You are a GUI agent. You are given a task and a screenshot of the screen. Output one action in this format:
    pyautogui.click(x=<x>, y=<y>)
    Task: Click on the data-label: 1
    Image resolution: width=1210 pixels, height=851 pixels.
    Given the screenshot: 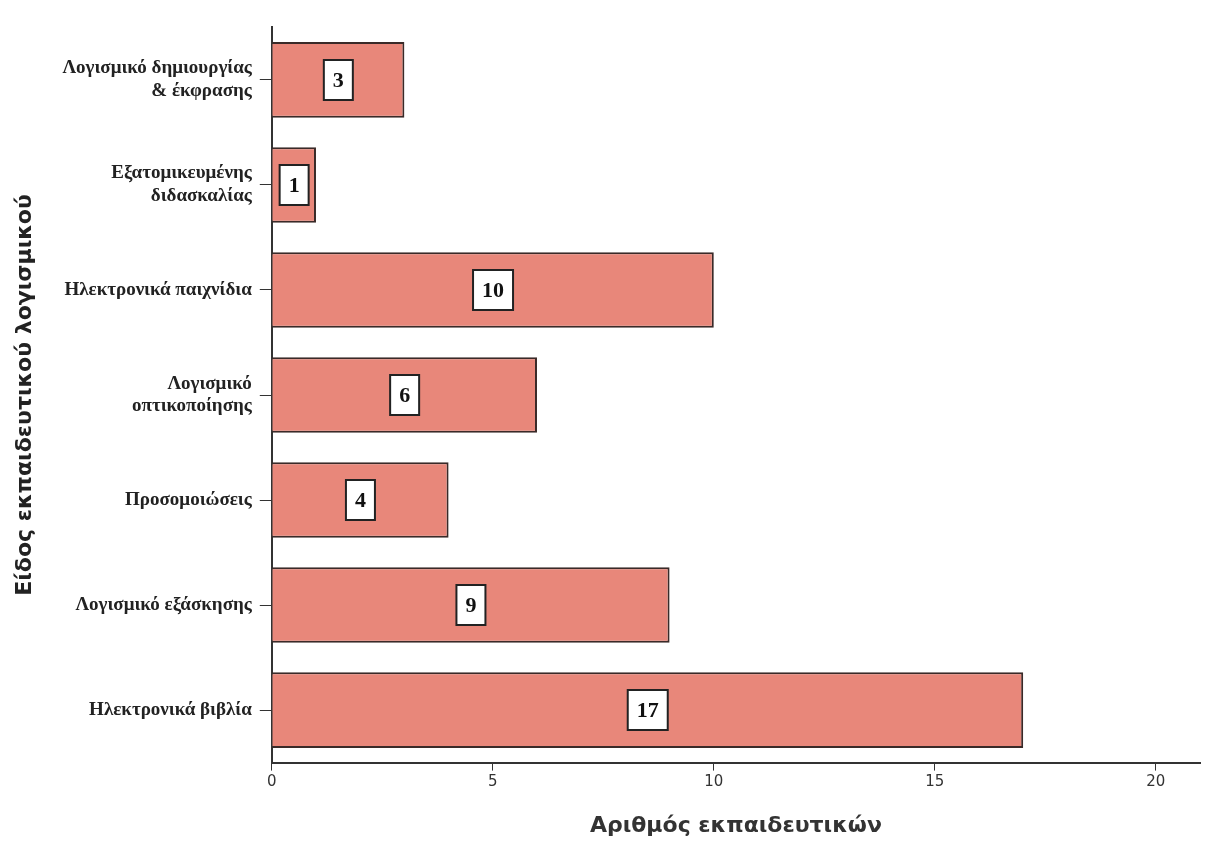 What is the action you would take?
    pyautogui.click(x=294, y=184)
    